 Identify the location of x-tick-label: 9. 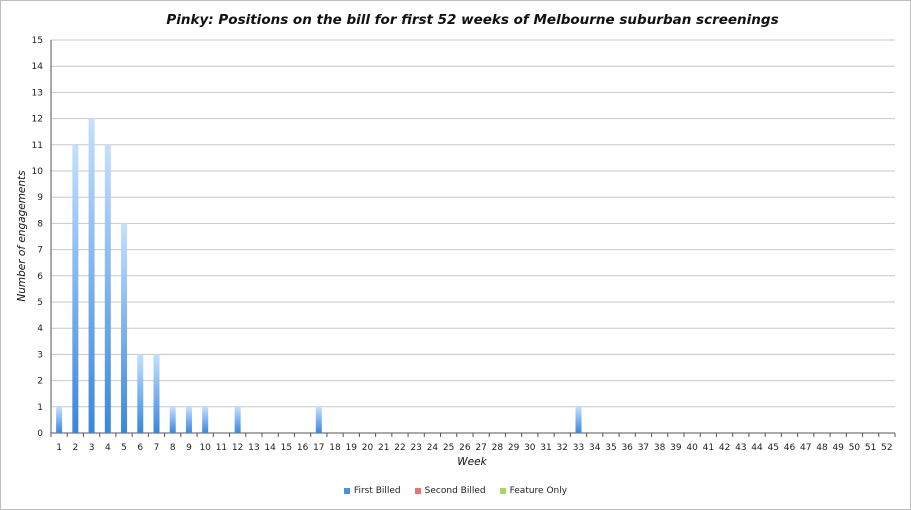
(189, 448).